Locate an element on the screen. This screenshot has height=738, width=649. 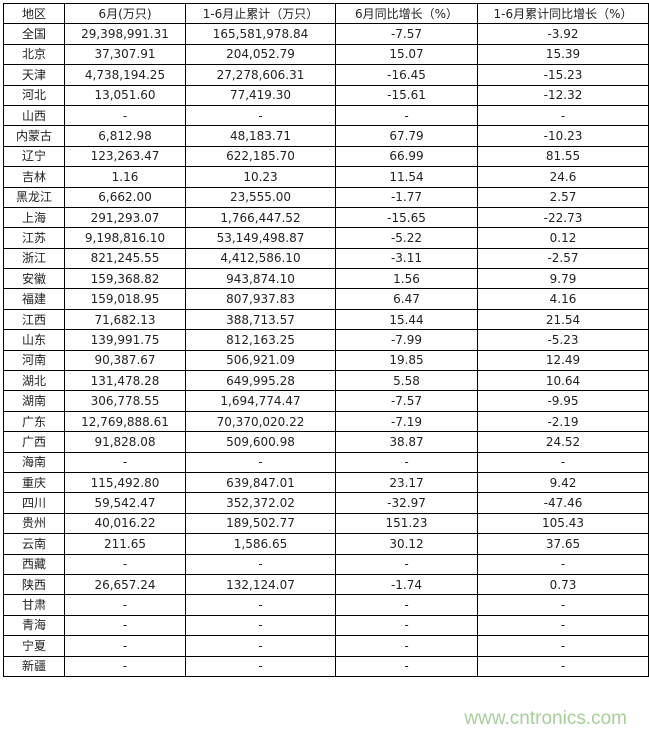
value-cell: 0.12 is located at coordinates (563, 238).